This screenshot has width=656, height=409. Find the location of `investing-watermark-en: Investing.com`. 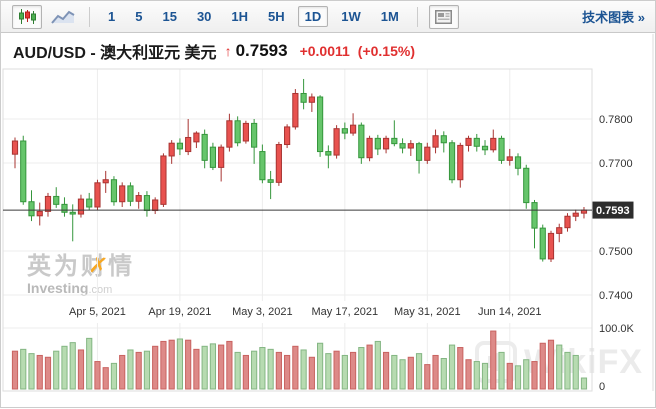

investing-watermark-en: Investing.com is located at coordinates (70, 288).